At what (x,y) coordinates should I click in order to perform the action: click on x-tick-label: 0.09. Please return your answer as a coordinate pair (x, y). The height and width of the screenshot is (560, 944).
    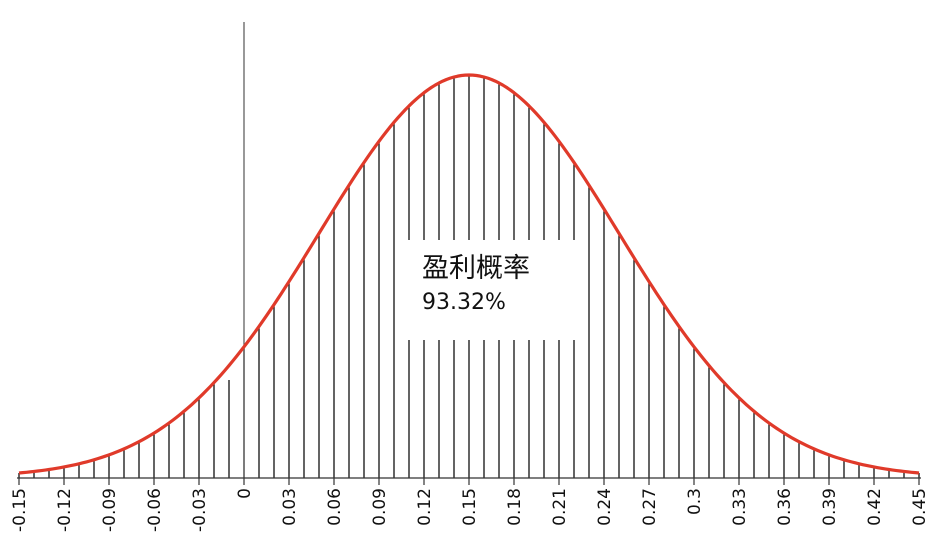
    Looking at the image, I should click on (380, 507).